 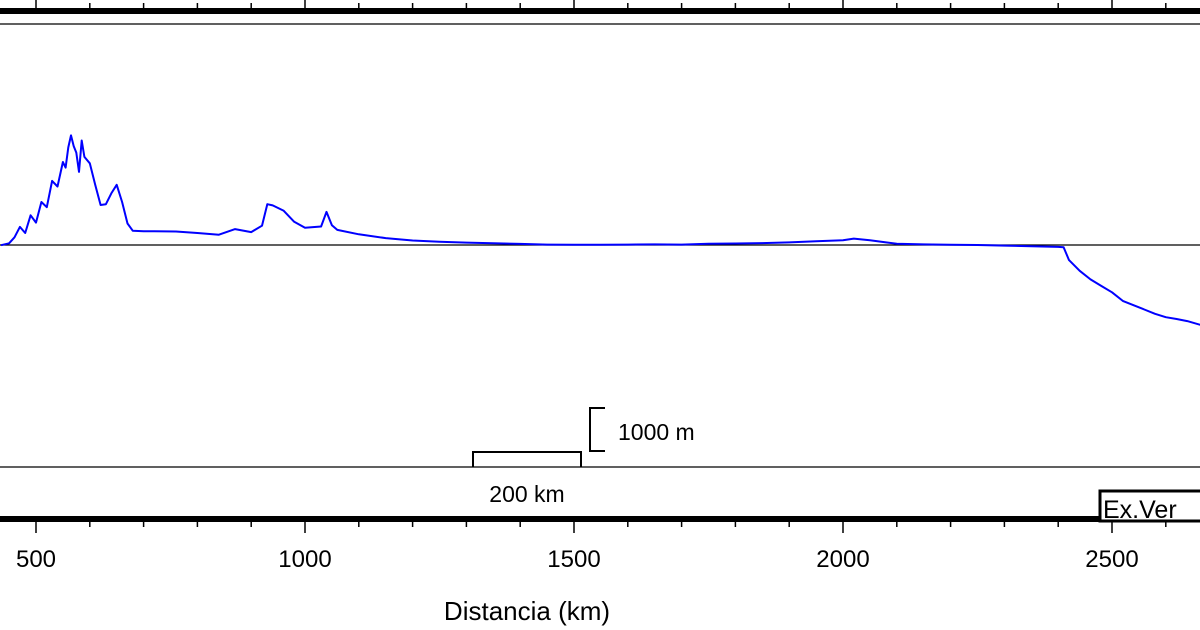 I want to click on x-tick-labels: 500 1000 1500 2000 2500, so click(x=577, y=559).